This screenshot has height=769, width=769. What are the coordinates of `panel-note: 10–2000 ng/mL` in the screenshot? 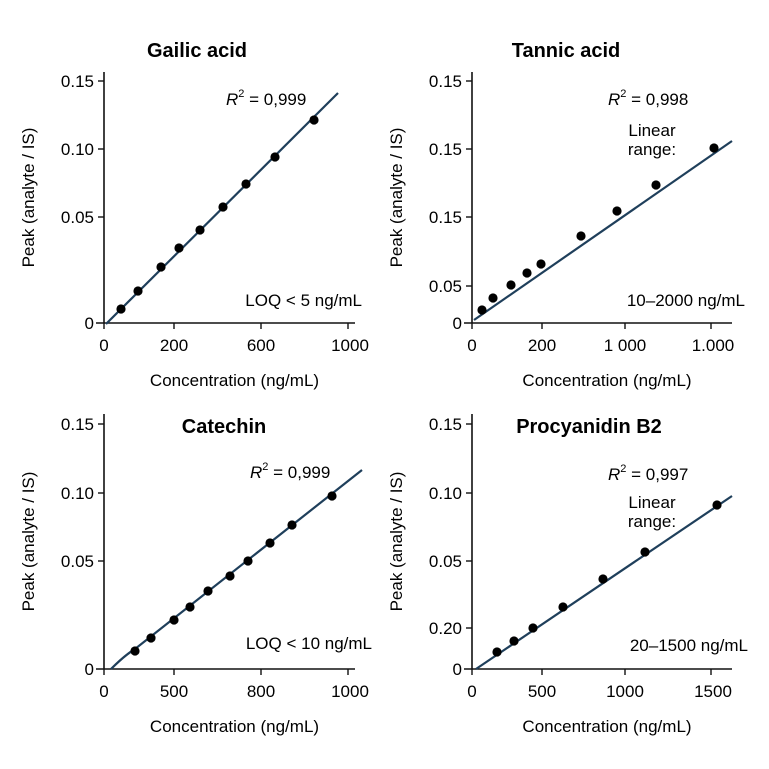 It's located at (686, 300).